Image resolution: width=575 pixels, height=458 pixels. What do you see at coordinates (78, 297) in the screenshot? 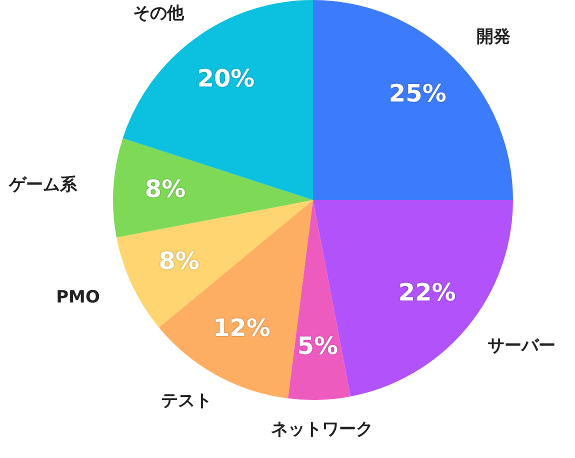
I see `slice-label: PMO` at bounding box center [78, 297].